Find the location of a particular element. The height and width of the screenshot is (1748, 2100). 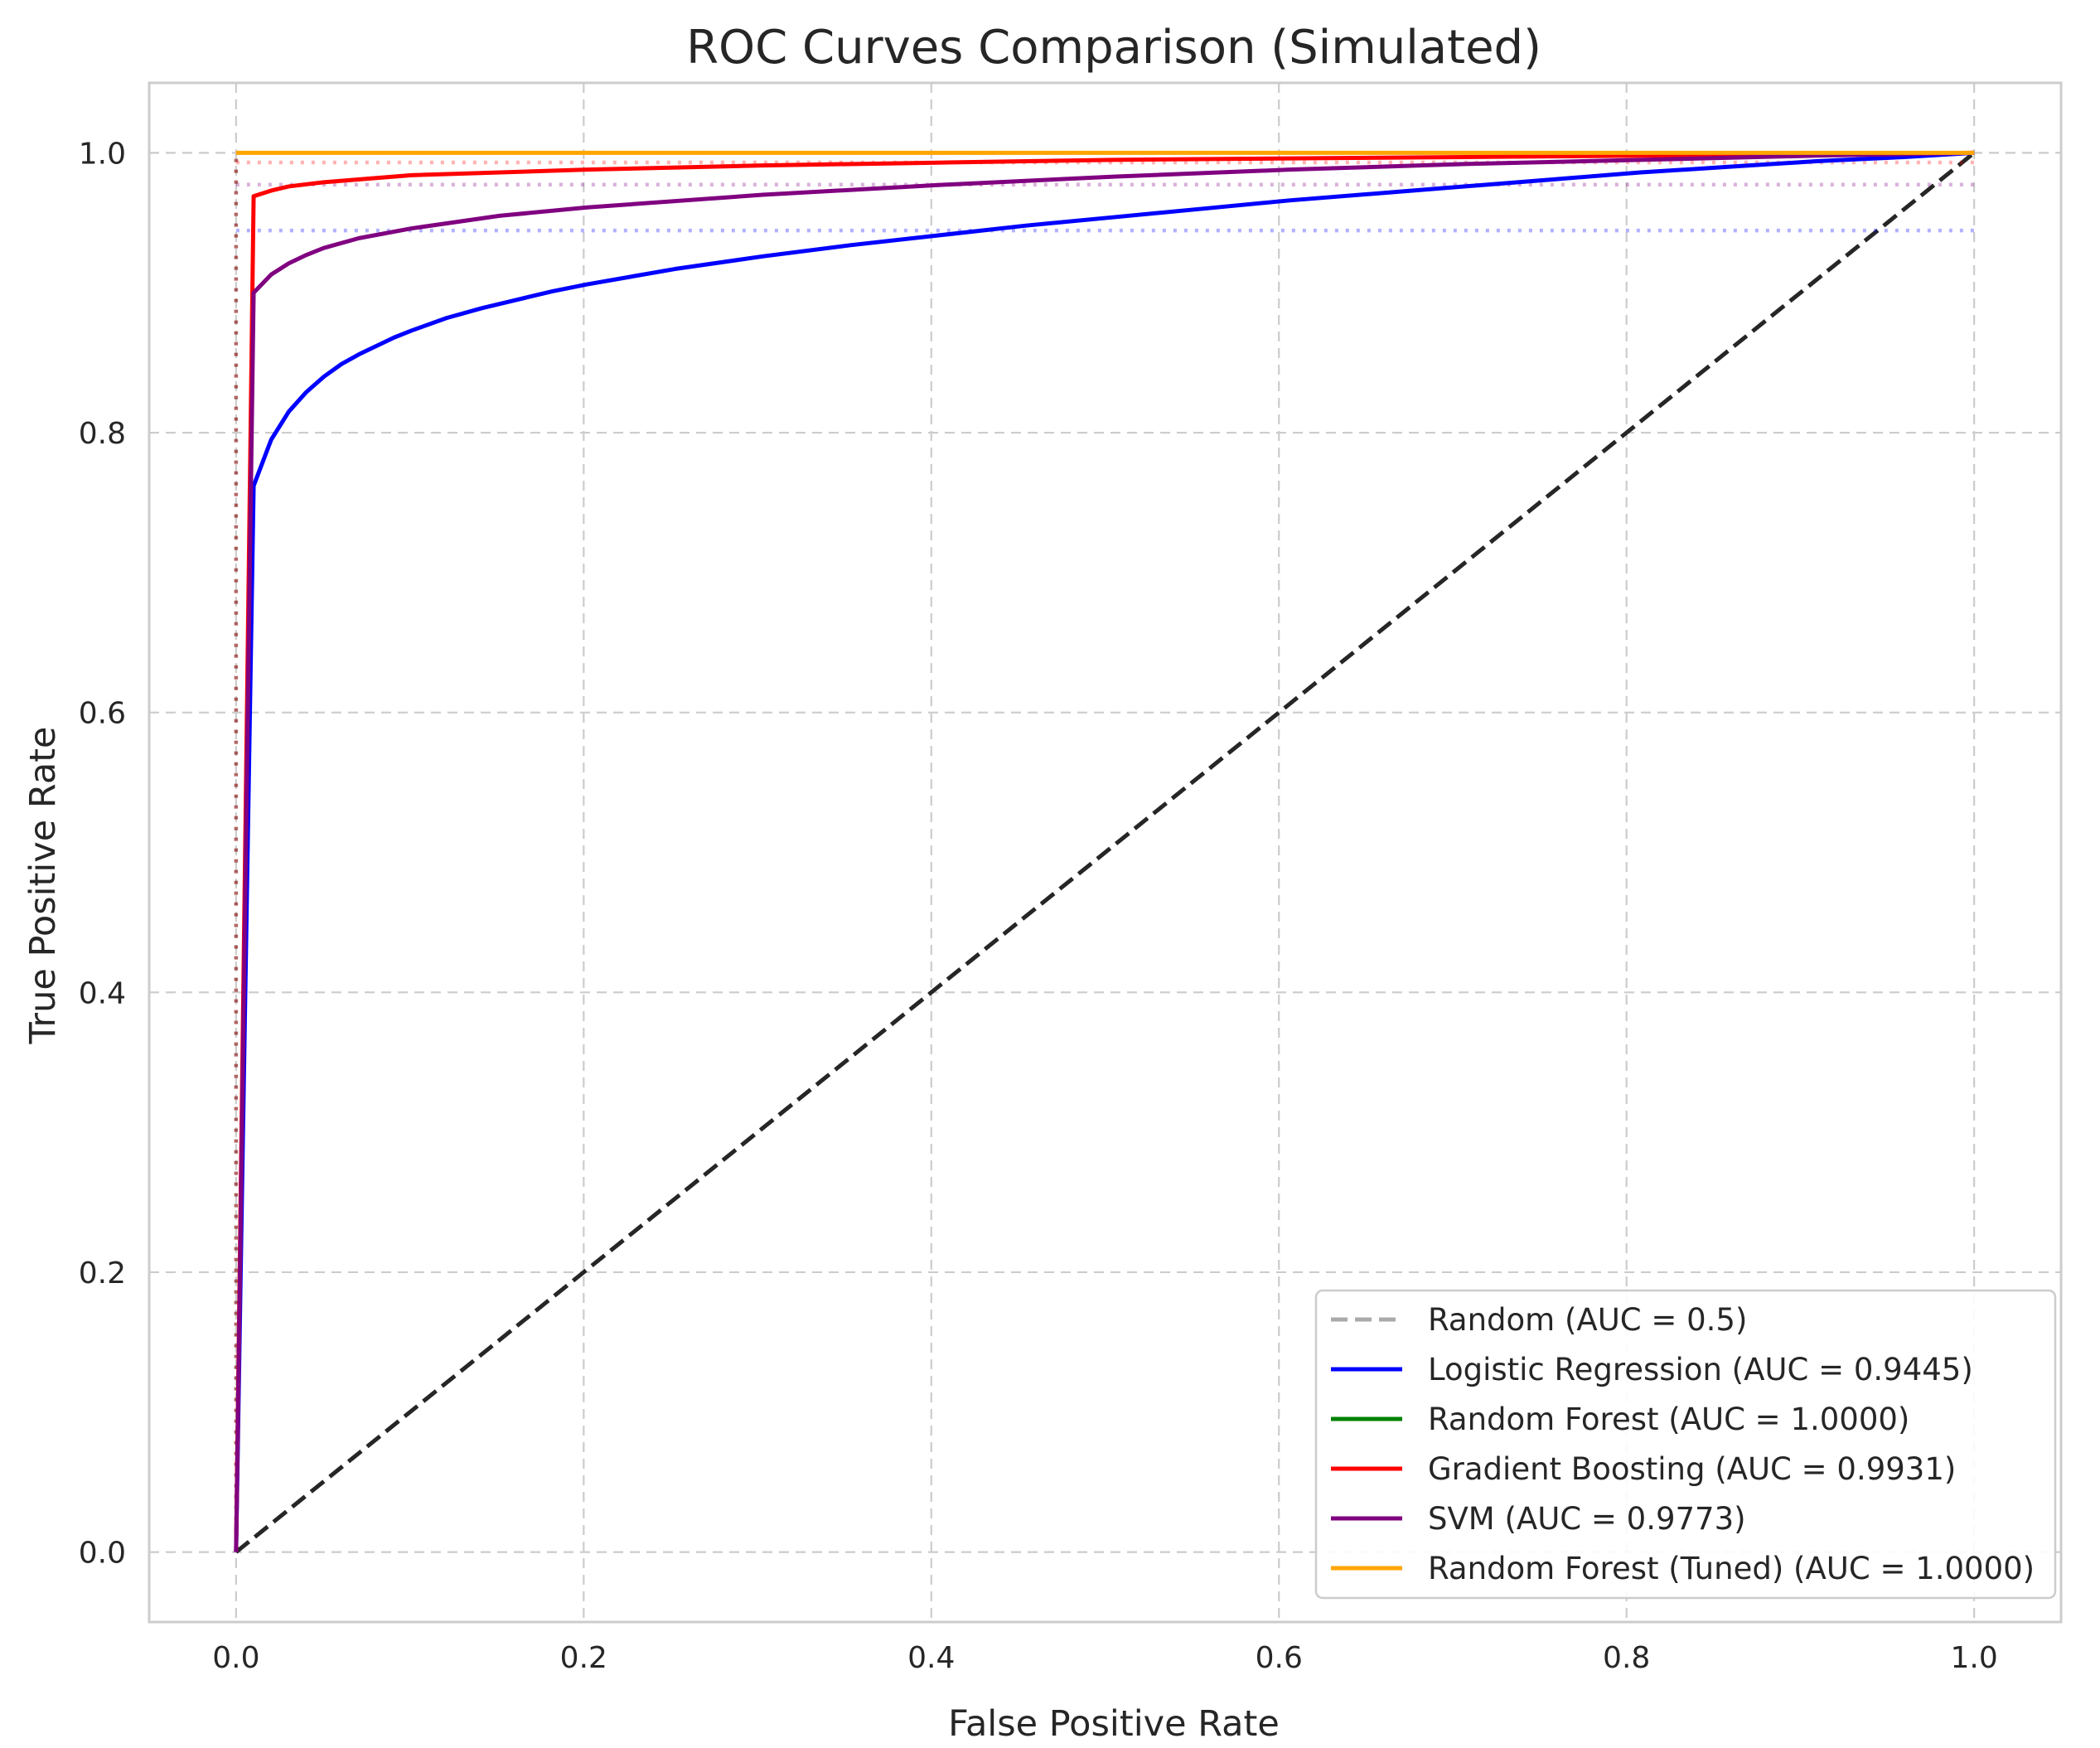

y-tick-label: 0.8 is located at coordinates (103, 434).